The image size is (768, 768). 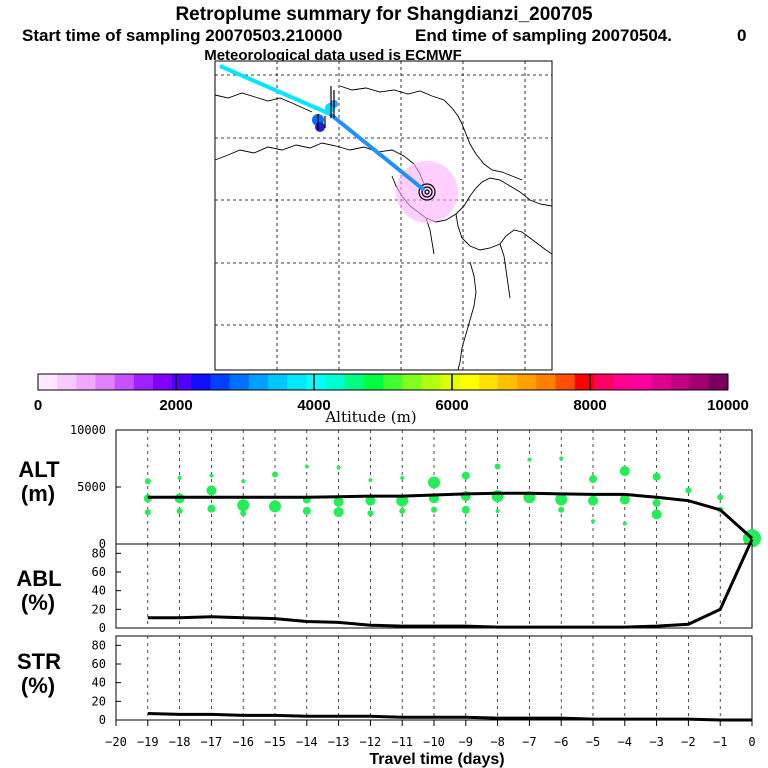 I want to click on plume-contour-outer, so click(x=427, y=192).